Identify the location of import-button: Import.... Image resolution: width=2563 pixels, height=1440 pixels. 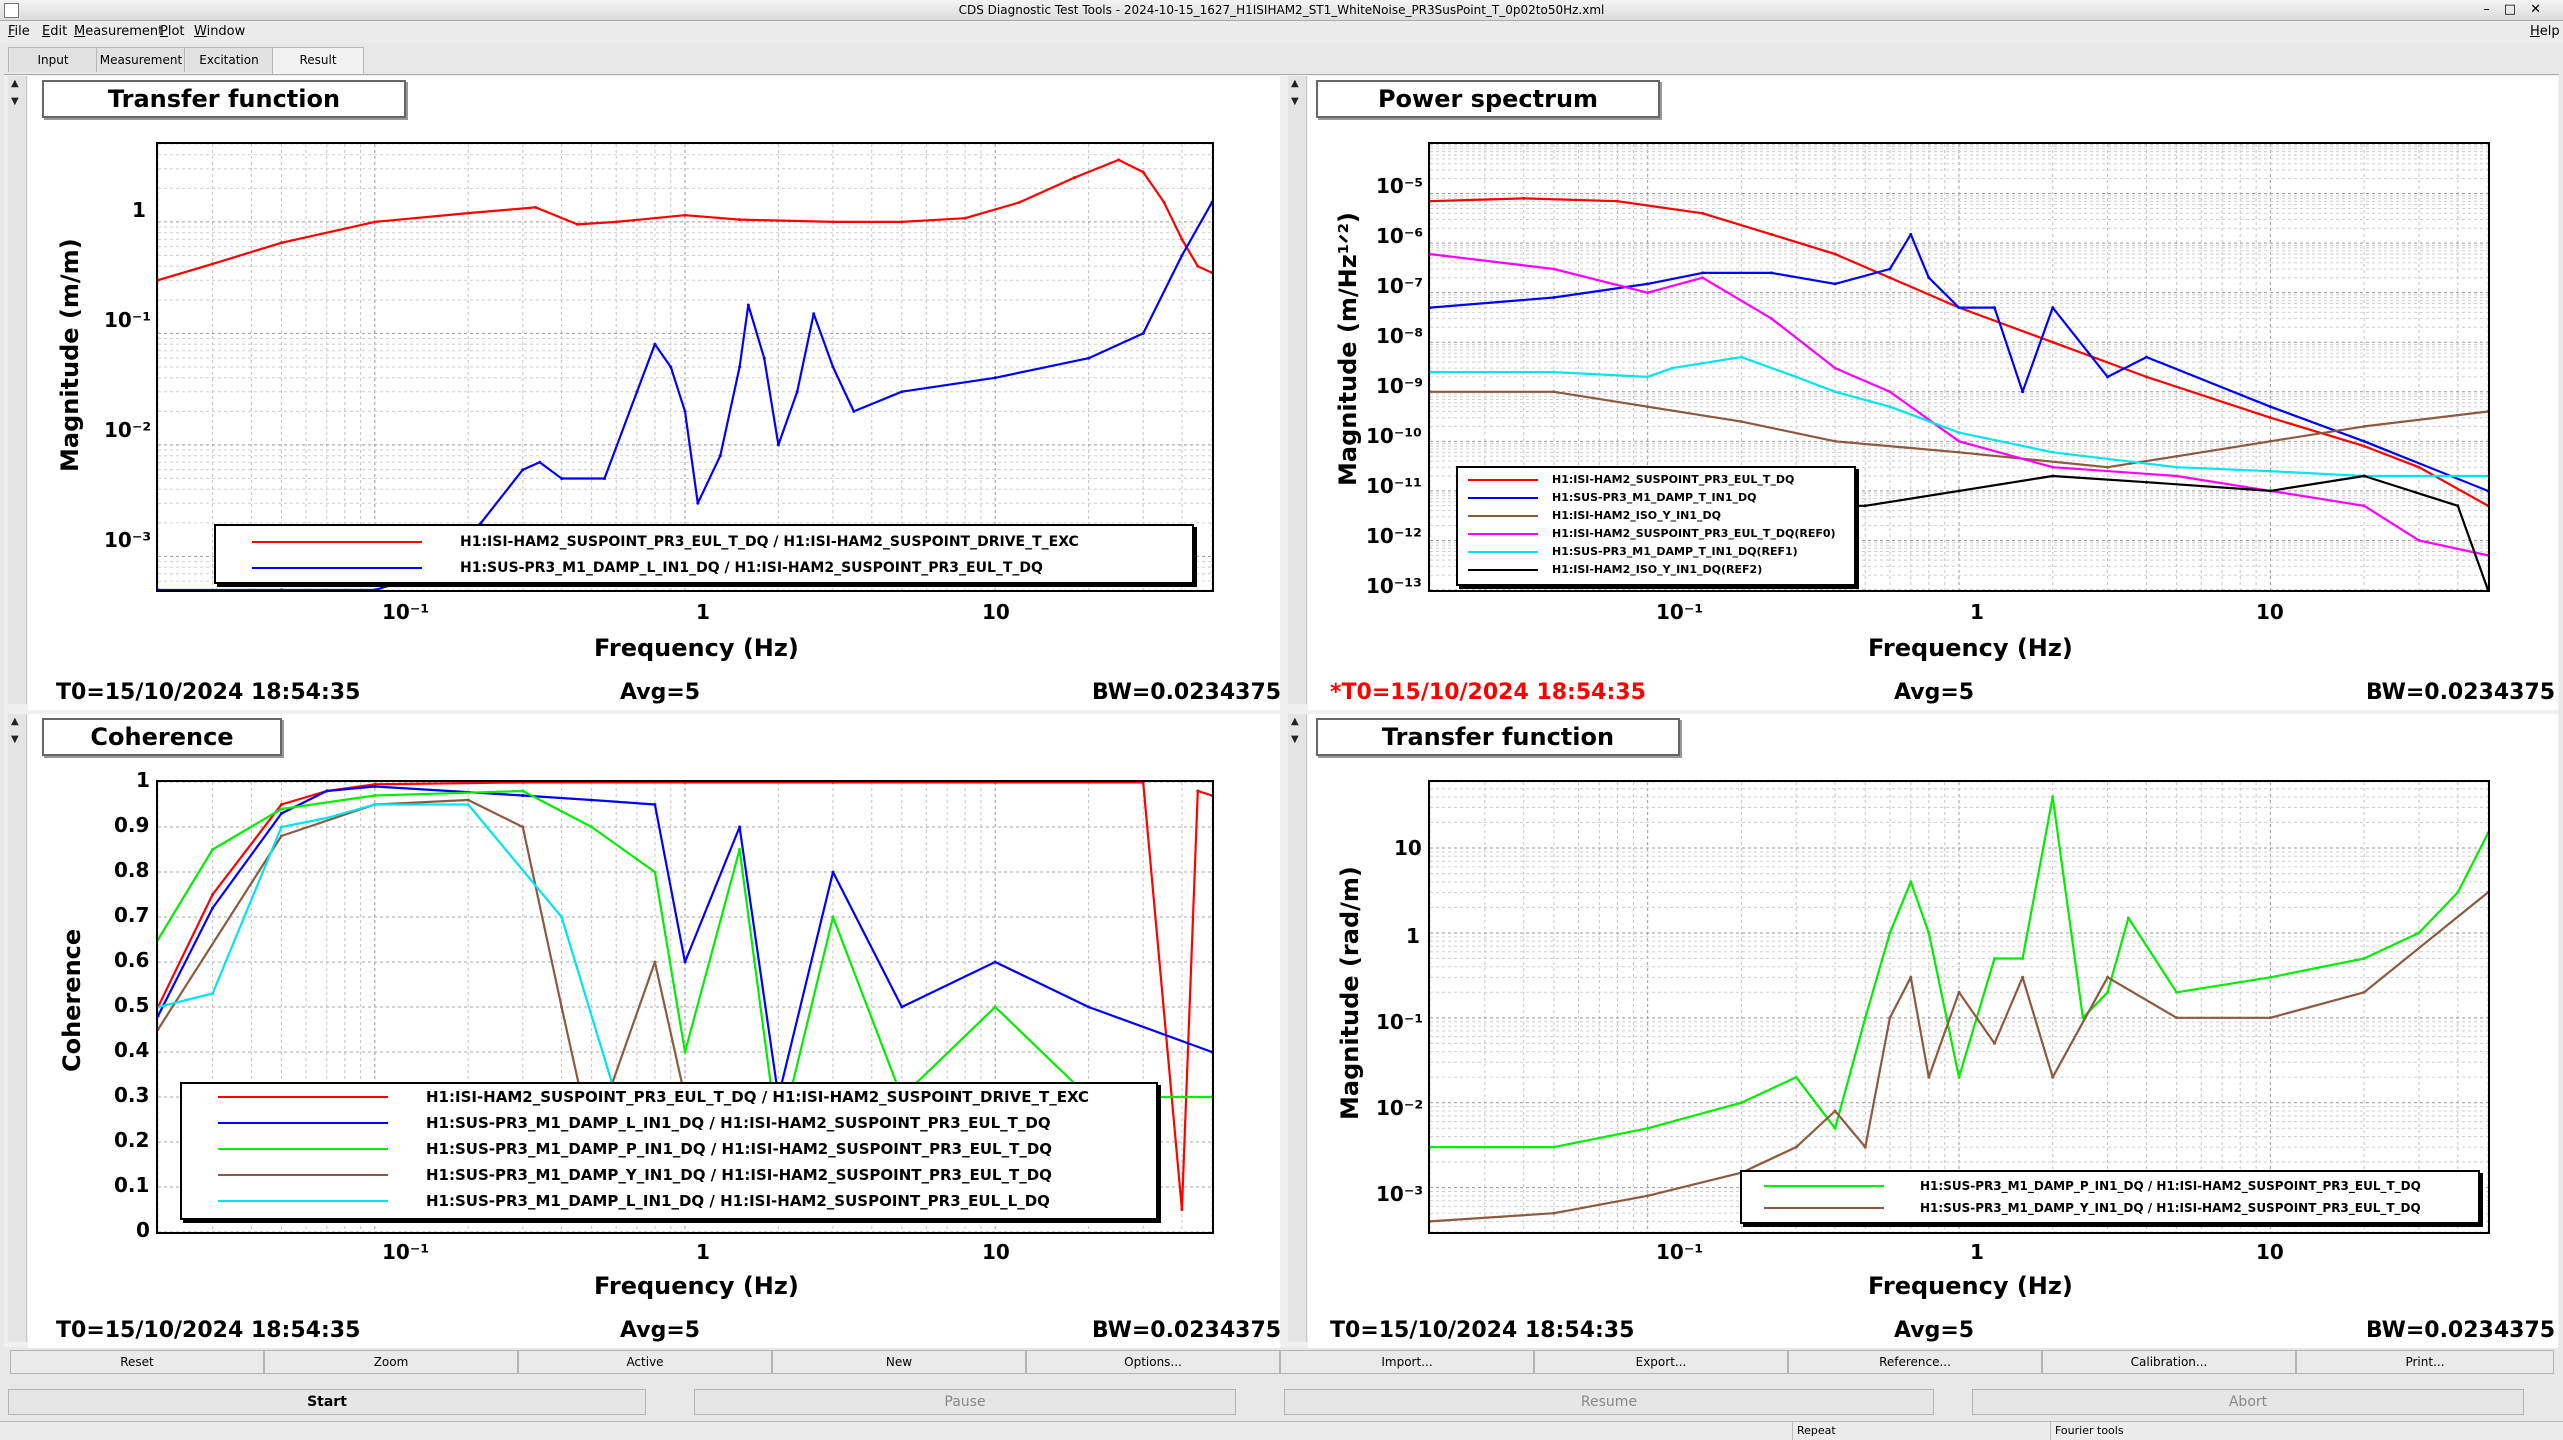
(1407, 1362).